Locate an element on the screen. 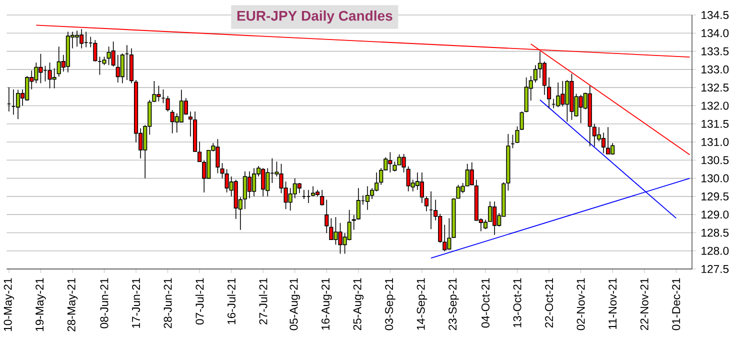  y-tick-label: 132.0 is located at coordinates (715, 106).